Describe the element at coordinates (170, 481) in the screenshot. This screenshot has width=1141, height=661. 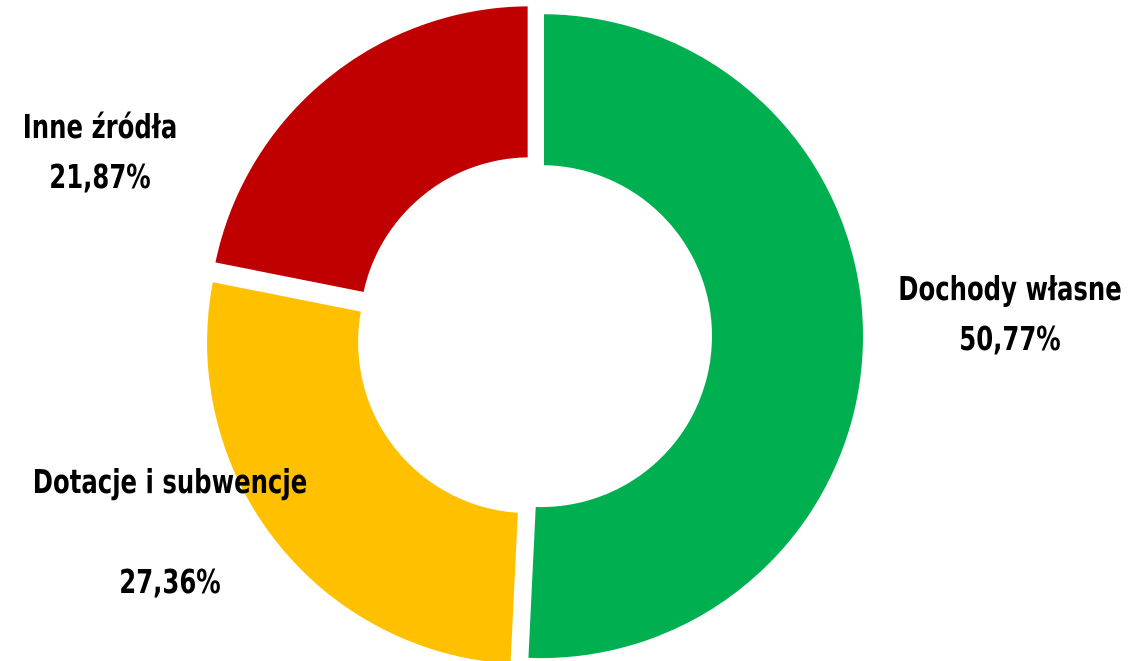
I see `data-label-name: Dotacje i subwencje` at that location.